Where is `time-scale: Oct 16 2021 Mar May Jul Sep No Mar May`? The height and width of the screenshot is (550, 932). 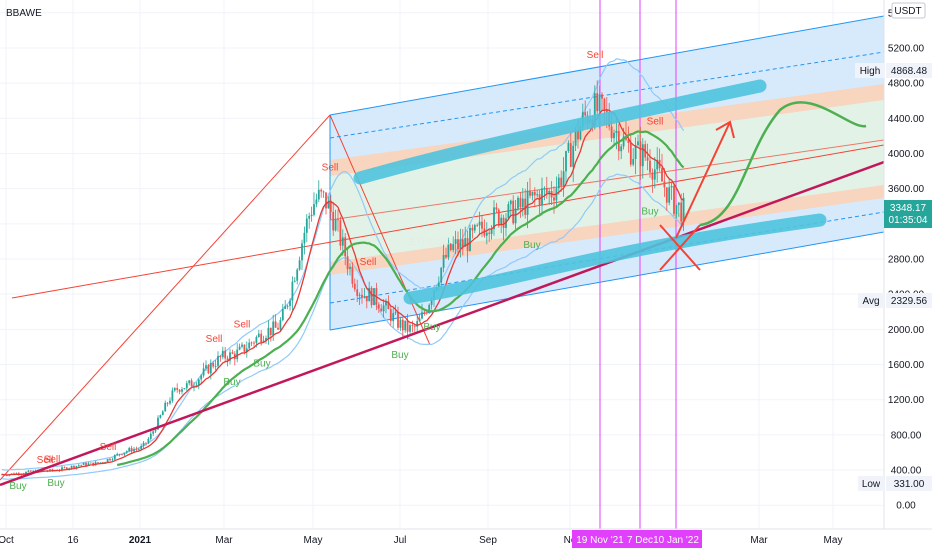
time-scale: Oct 16 2021 Mar May Jul Sep No Mar May is located at coordinates (466, 539).